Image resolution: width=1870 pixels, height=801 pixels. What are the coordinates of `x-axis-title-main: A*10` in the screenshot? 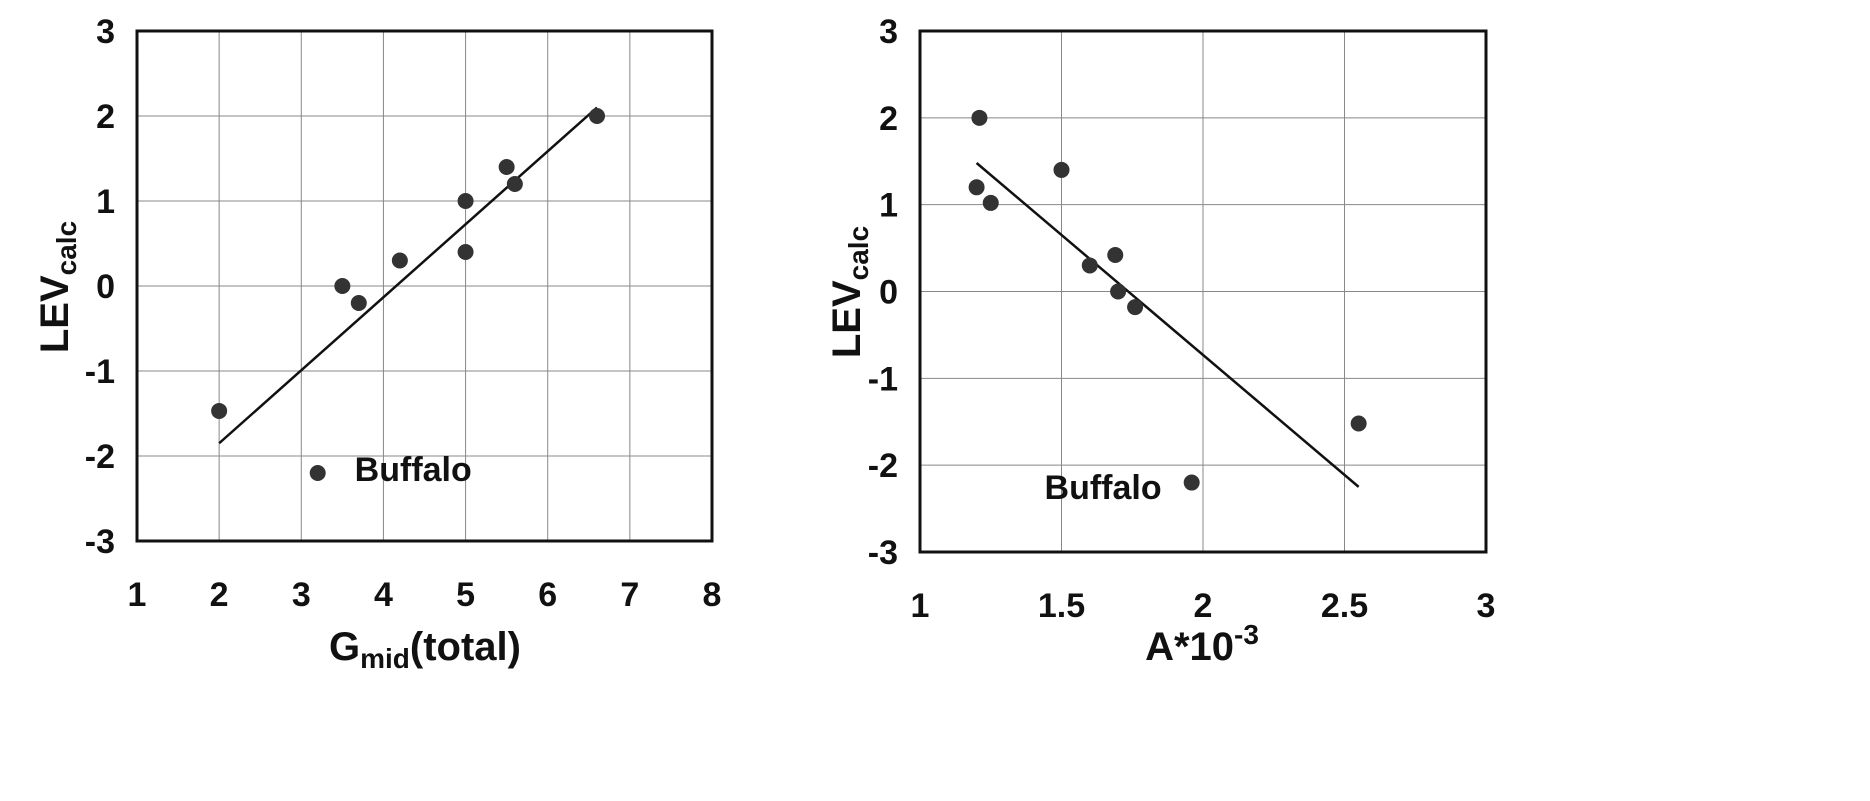 It's located at (1189, 647).